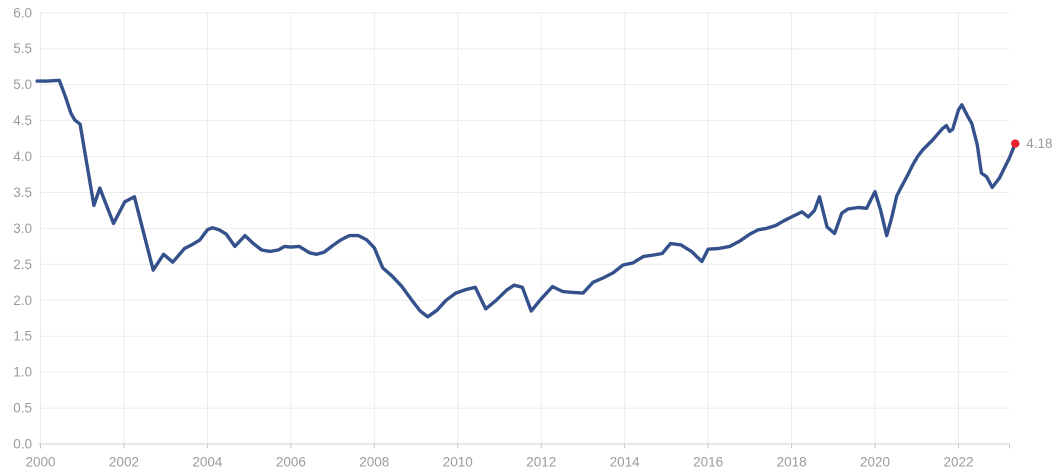 The width and height of the screenshot is (1057, 475). Describe the element at coordinates (22, 228) in the screenshot. I see `y-tick-label: 3.0` at that location.